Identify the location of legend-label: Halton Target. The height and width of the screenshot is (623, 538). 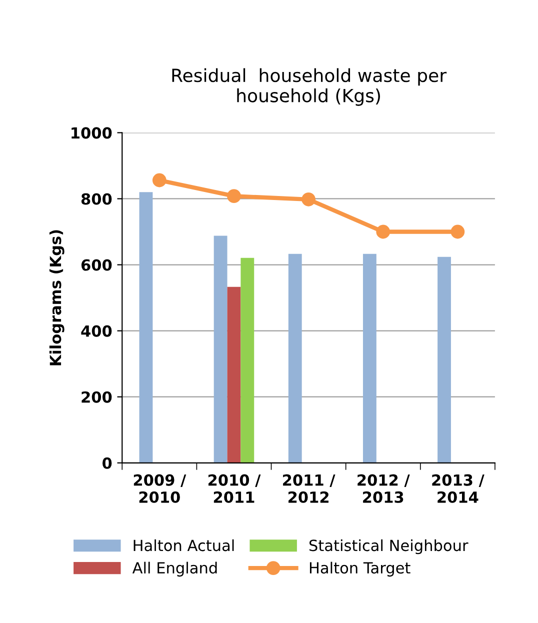
(360, 569).